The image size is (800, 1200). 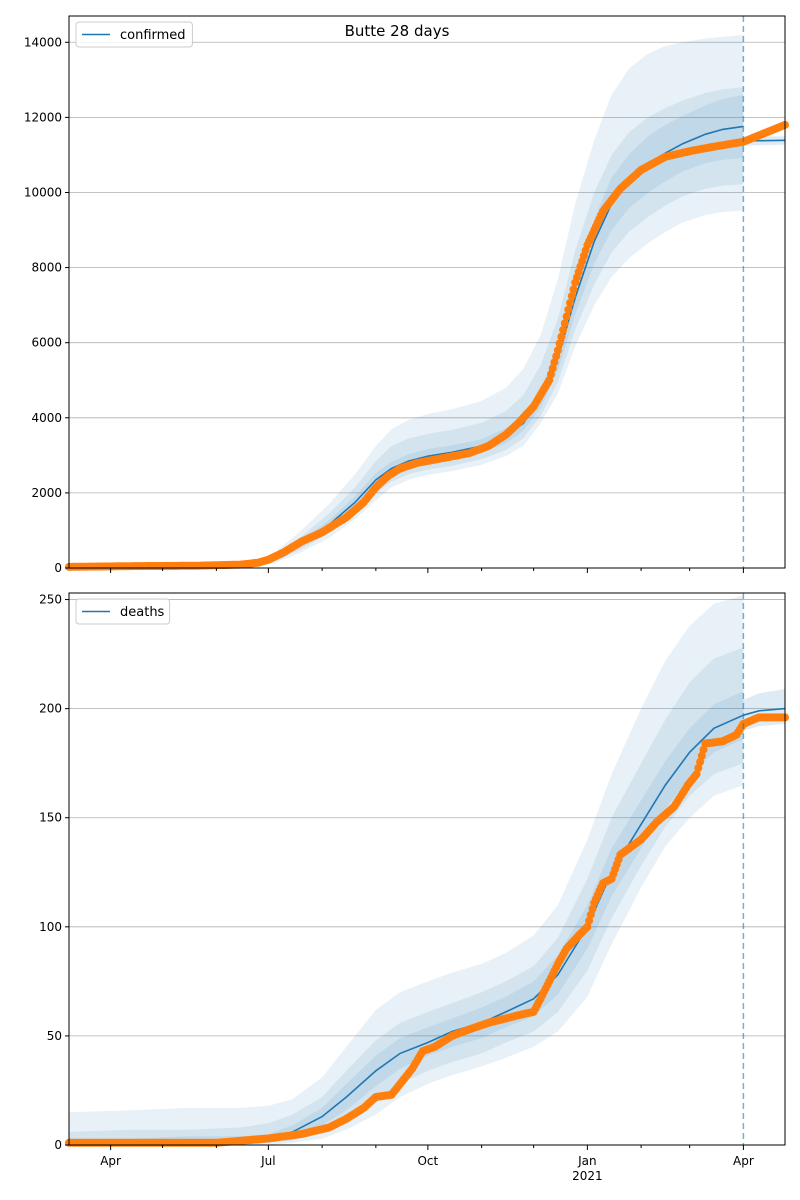 I want to click on y-tick-label: 8000, so click(x=46, y=268).